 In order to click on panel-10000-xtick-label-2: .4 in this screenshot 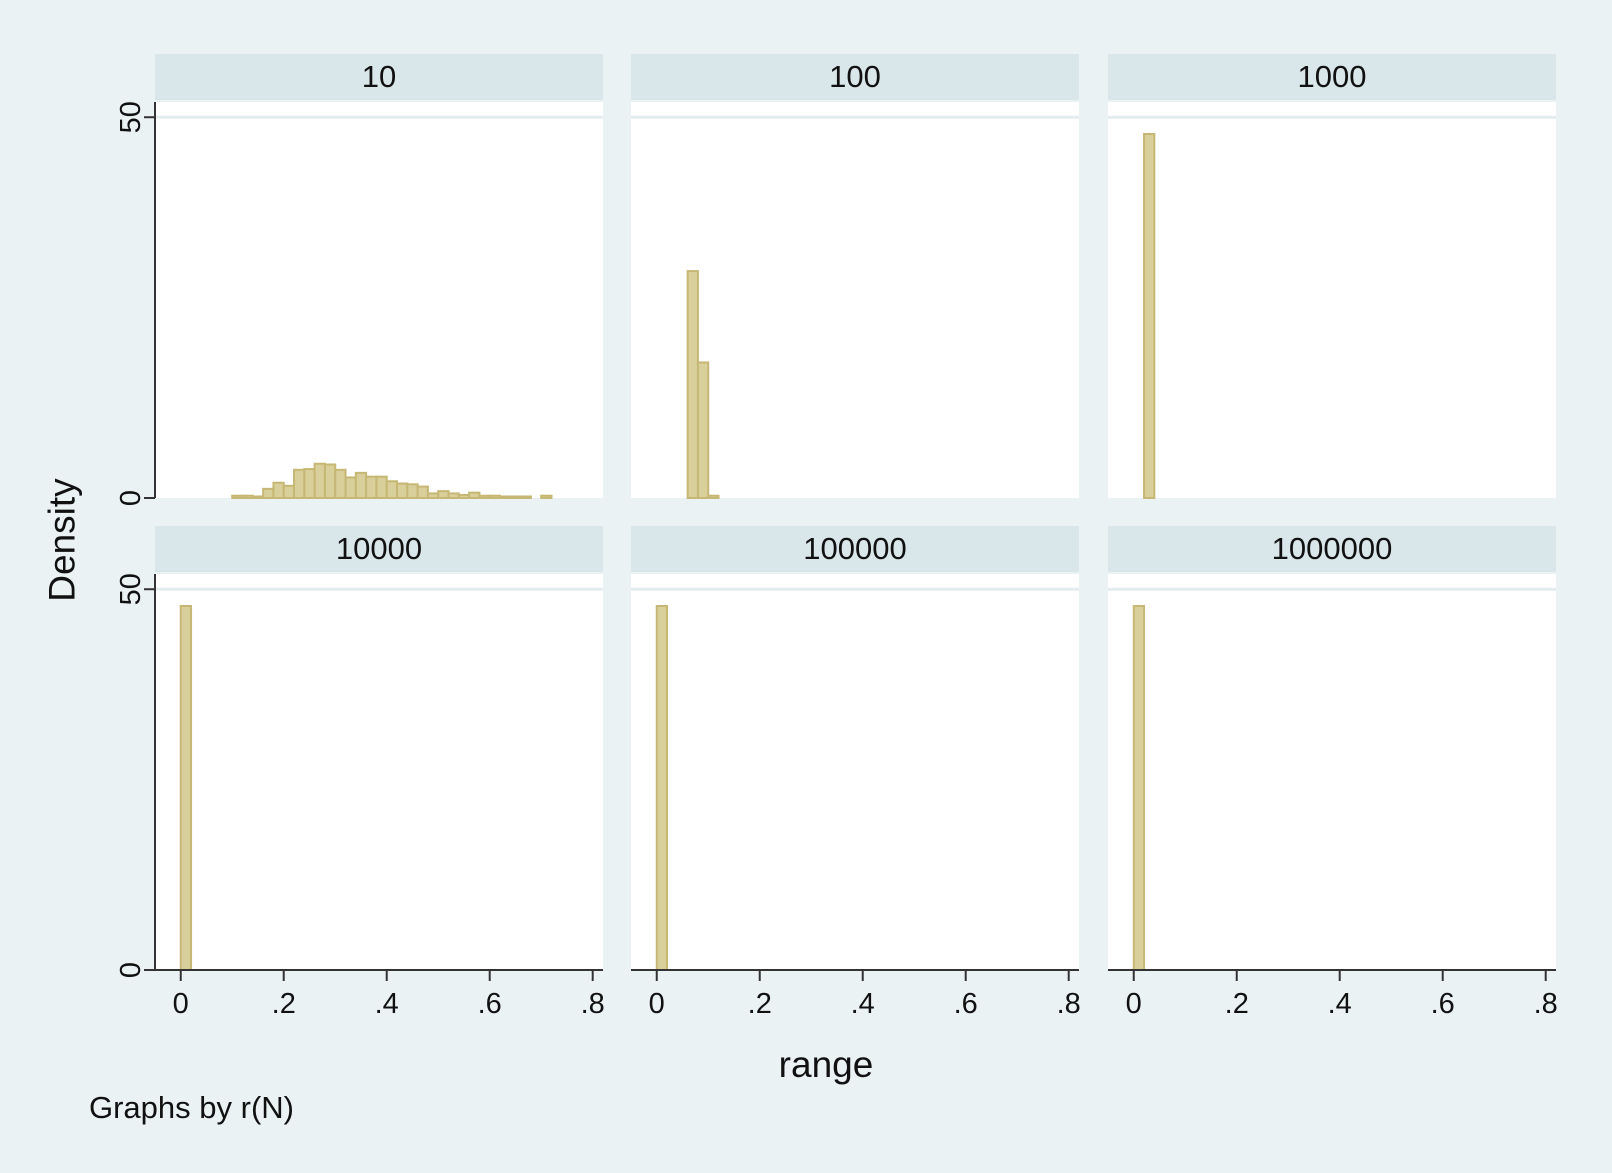, I will do `click(387, 1004)`.